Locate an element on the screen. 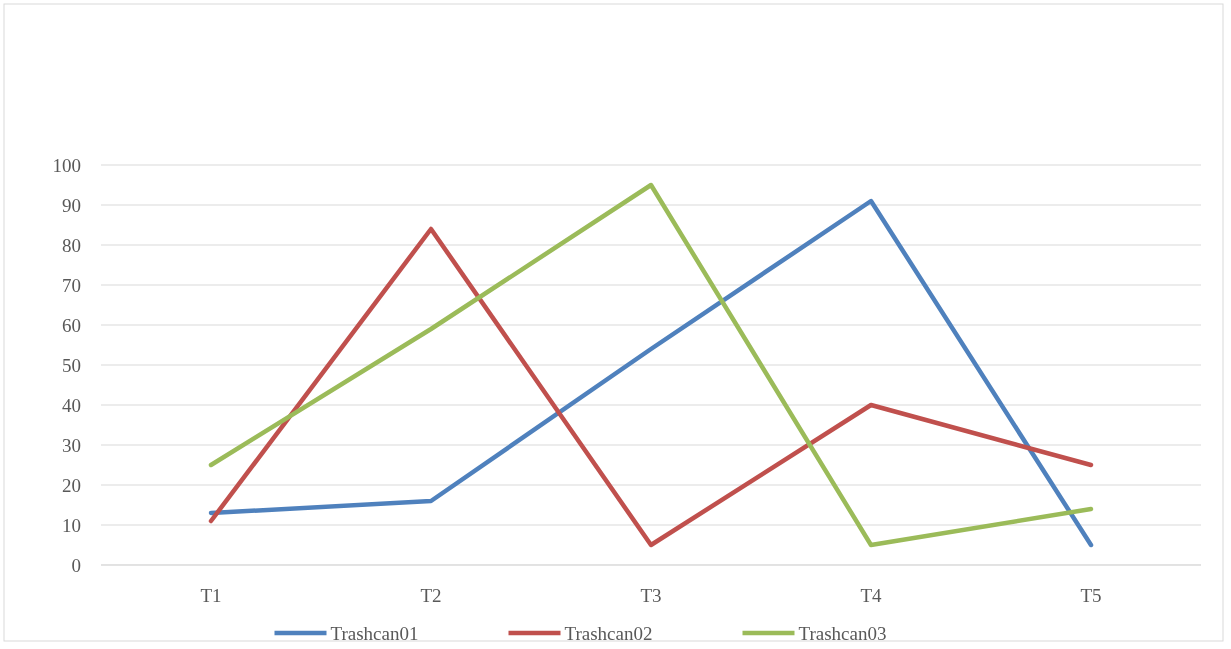 The height and width of the screenshot is (649, 1231). y-tick-label: 60 is located at coordinates (71, 325).